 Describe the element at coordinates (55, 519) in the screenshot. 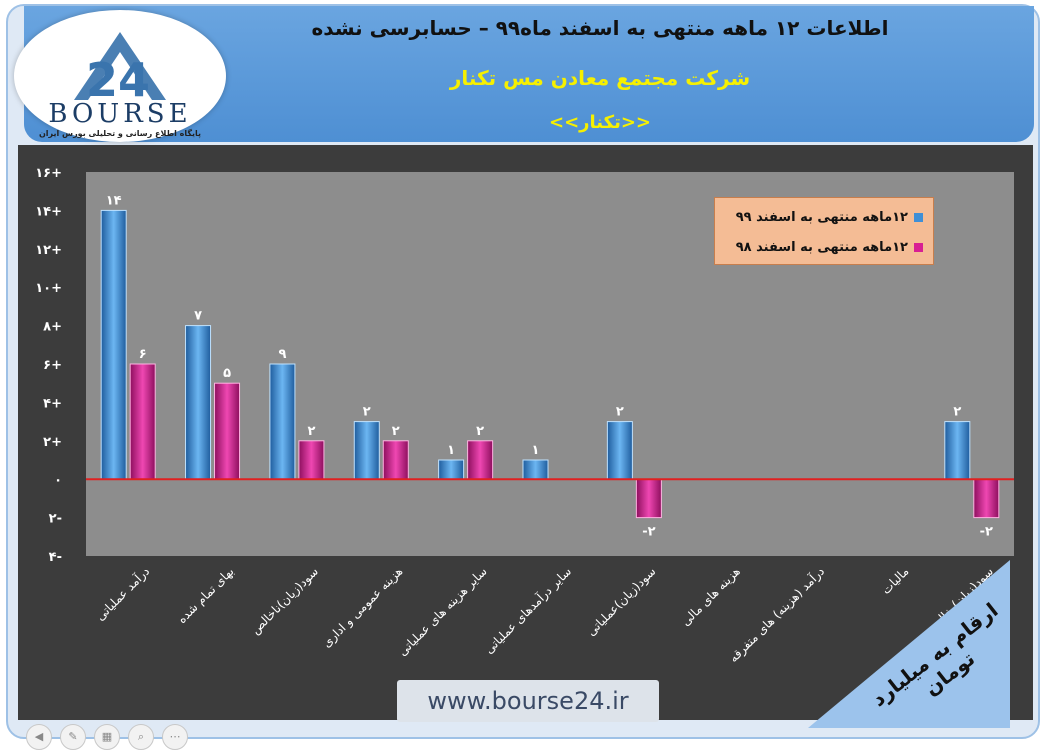

I see `y-tick-label: ۲-` at that location.